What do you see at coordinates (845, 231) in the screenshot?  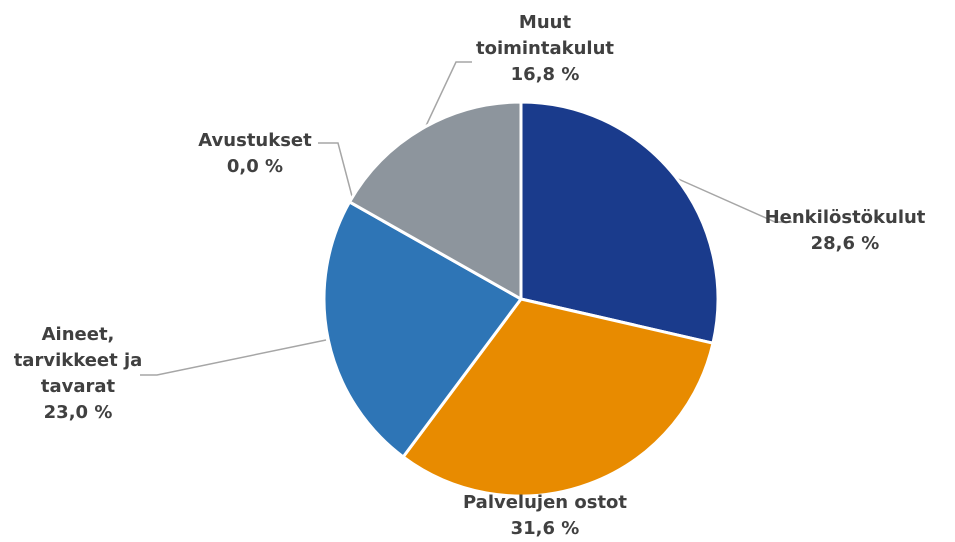 I see `slice-label: Henkilöstökulut 28,6 %` at bounding box center [845, 231].